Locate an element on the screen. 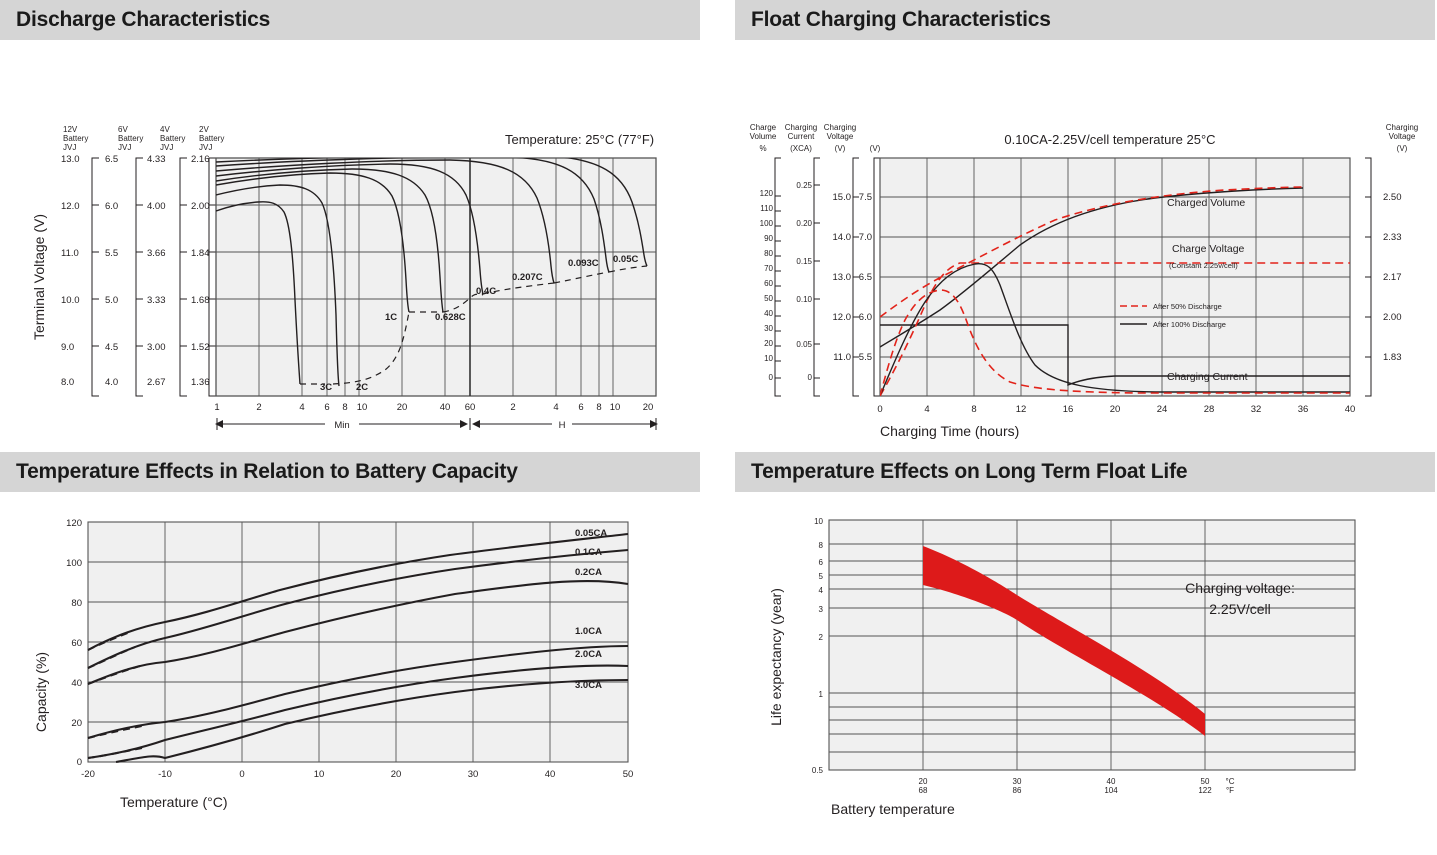 This screenshot has height=855, width=1437. f-y1-t3: 0.10 is located at coordinates (804, 299).